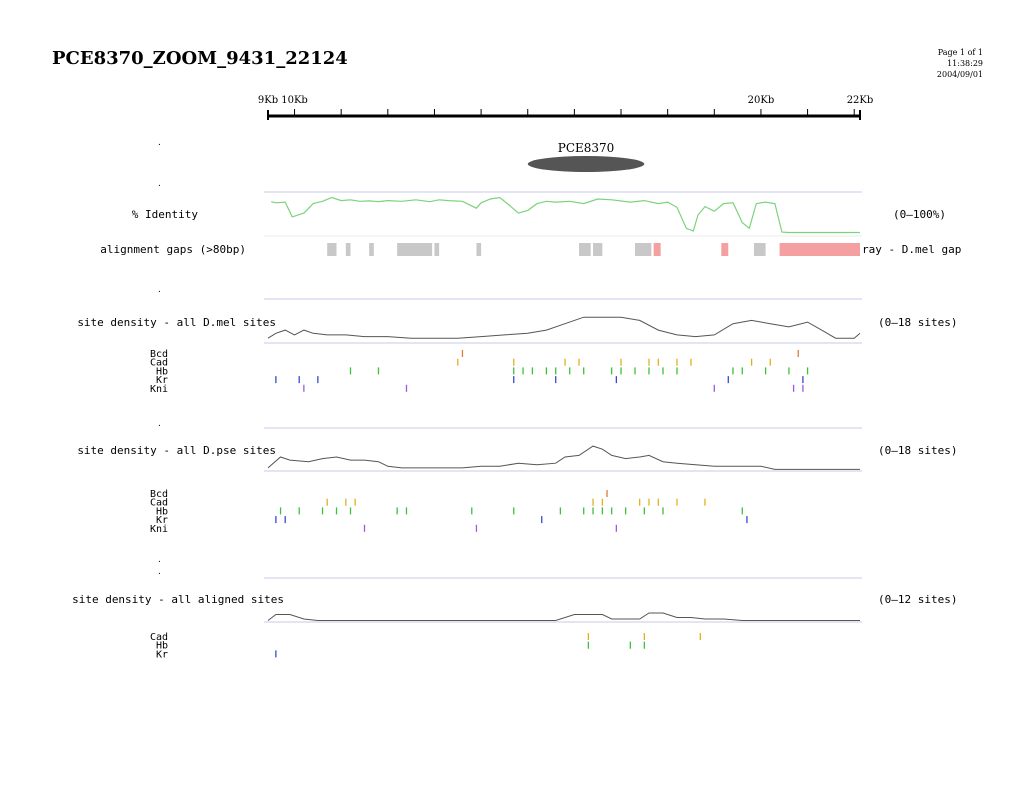  What do you see at coordinates (586, 164) in the screenshot?
I see `feature-ellipse` at bounding box center [586, 164].